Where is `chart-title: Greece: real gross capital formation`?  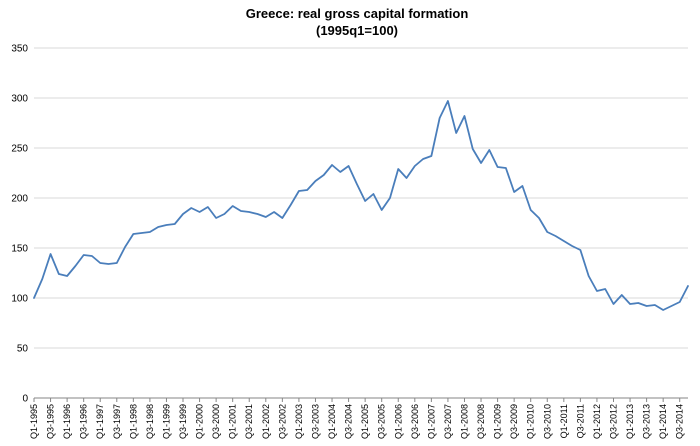 chart-title: Greece: real gross capital formation is located at coordinates (357, 13).